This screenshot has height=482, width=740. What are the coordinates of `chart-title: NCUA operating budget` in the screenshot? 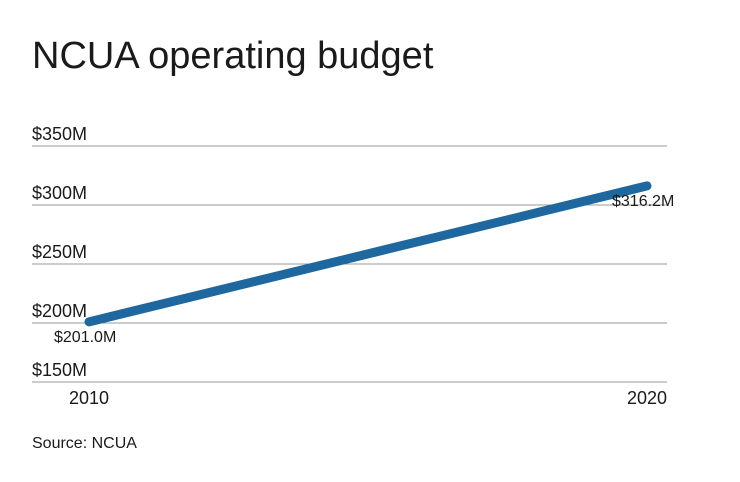 It's located at (233, 56).